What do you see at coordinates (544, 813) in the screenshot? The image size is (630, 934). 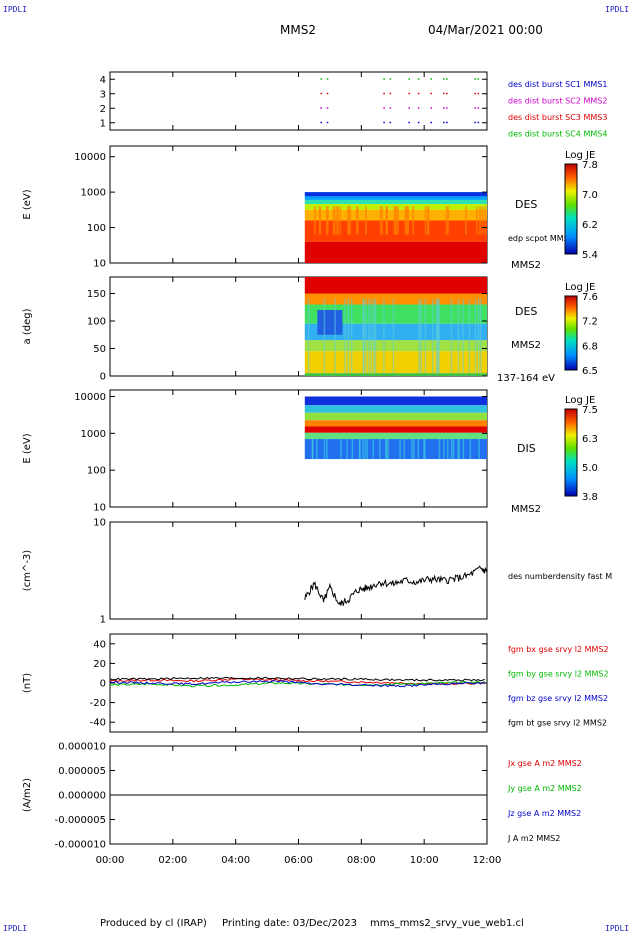 I see `current-legend-entry: Jz gse A m2 MMS2` at bounding box center [544, 813].